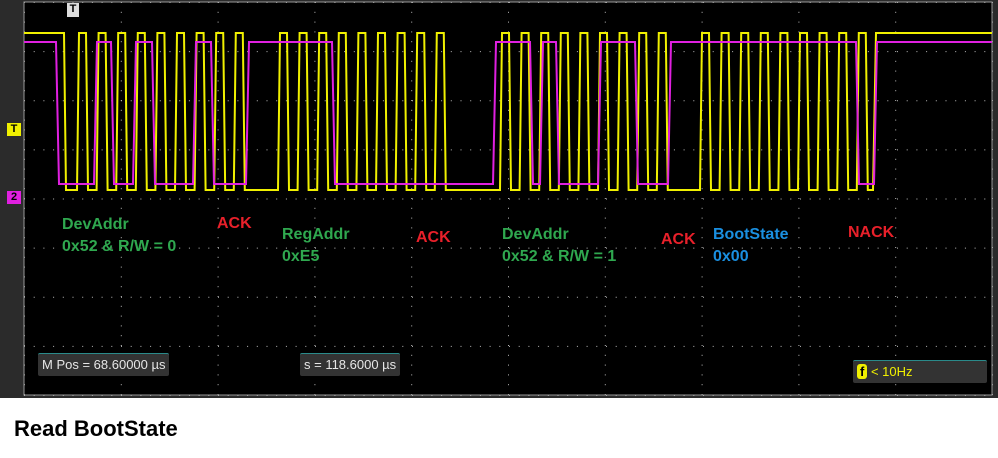 The height and width of the screenshot is (458, 998). What do you see at coordinates (433, 237) in the screenshot?
I see `annotation-line: ACK` at bounding box center [433, 237].